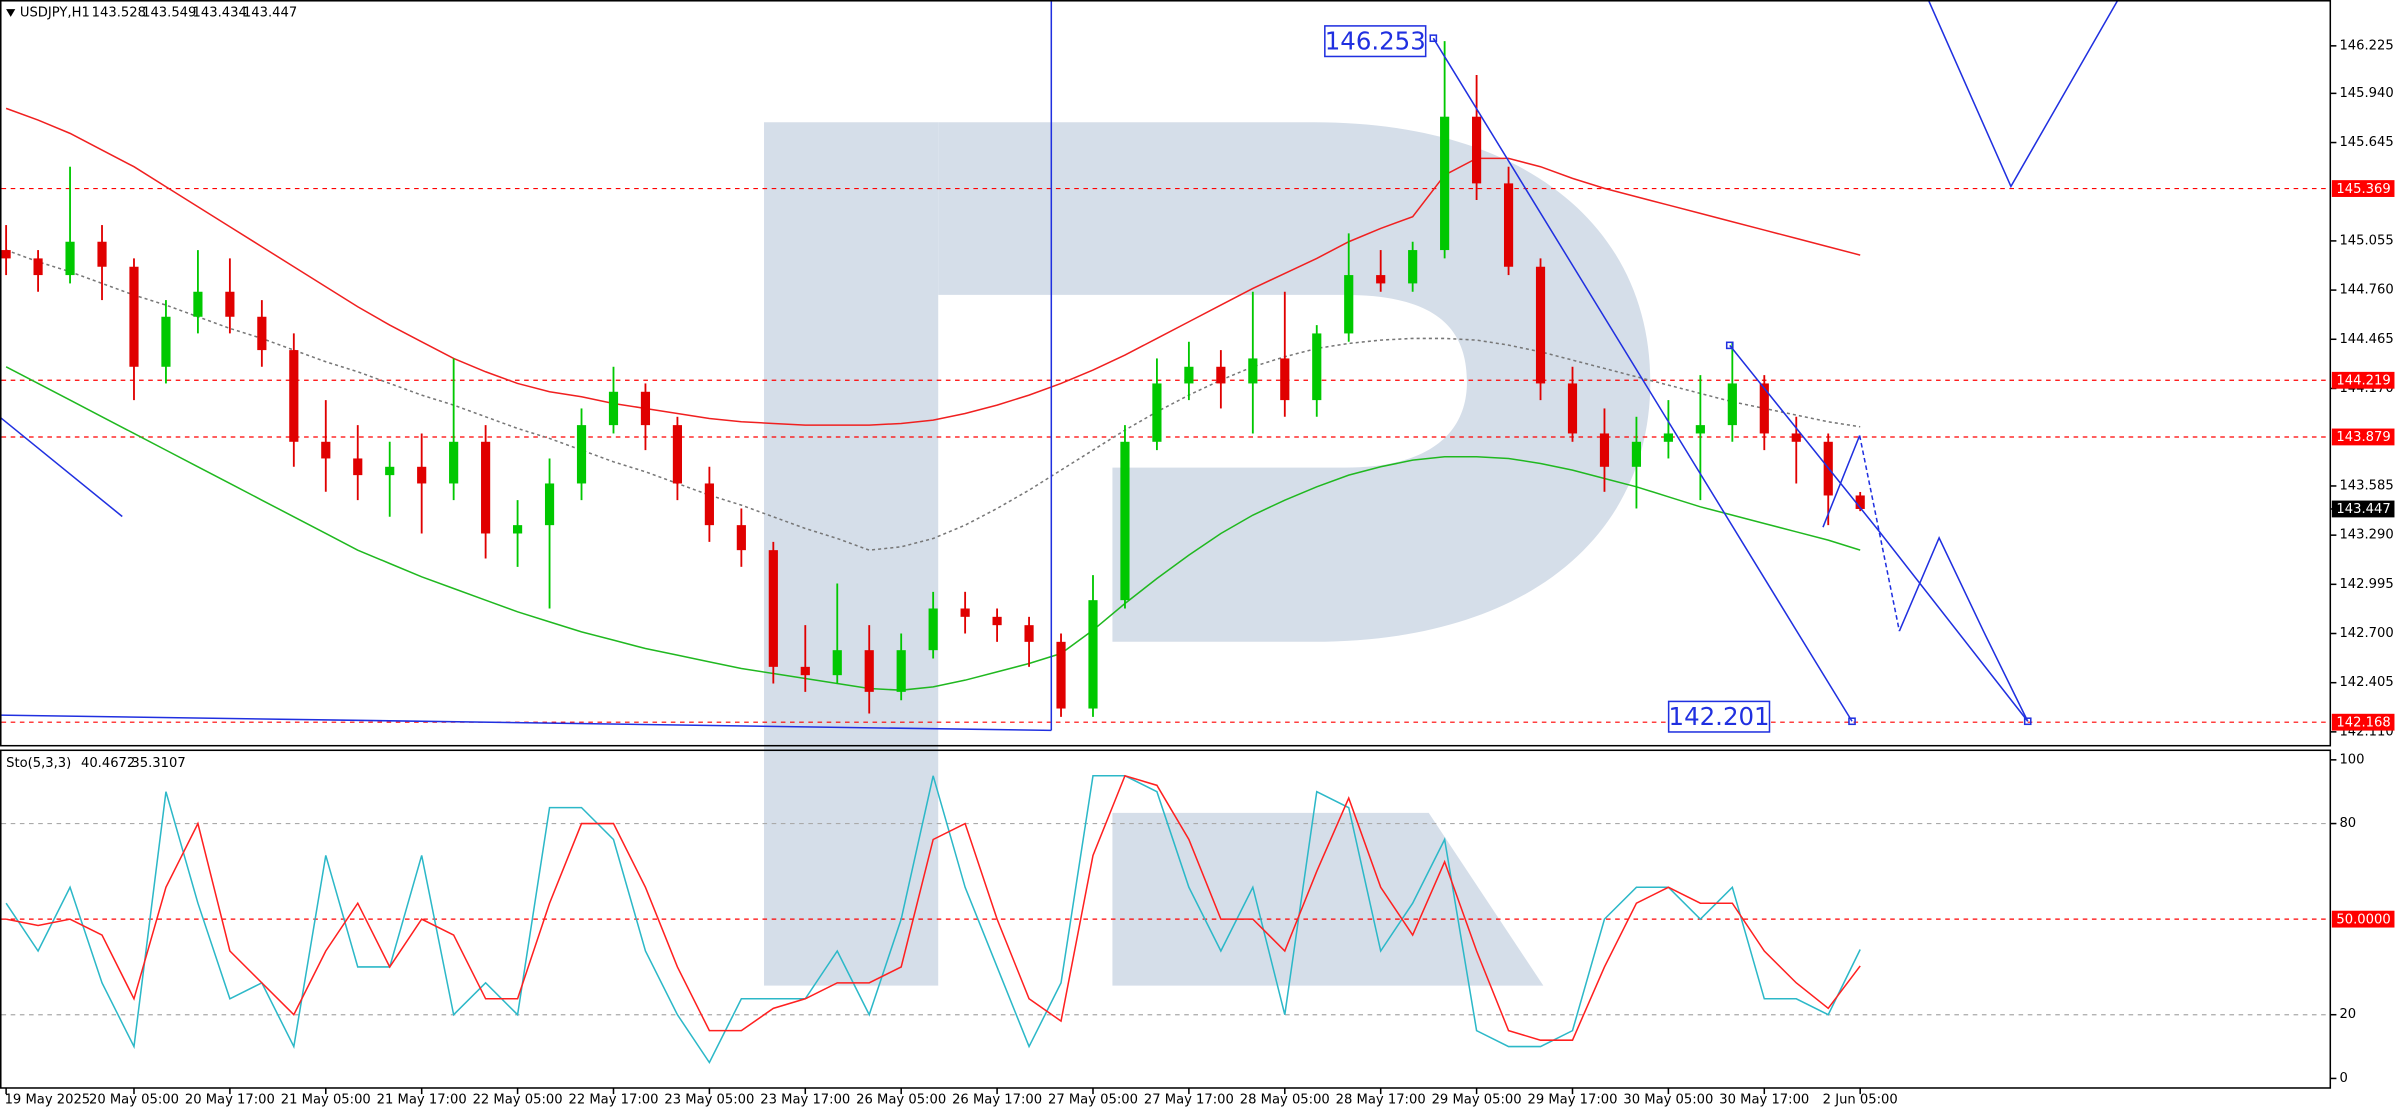 The width and height of the screenshot is (2396, 1110). I want to click on x-tick-label: 27 May 05:00, so click(1093, 1100).